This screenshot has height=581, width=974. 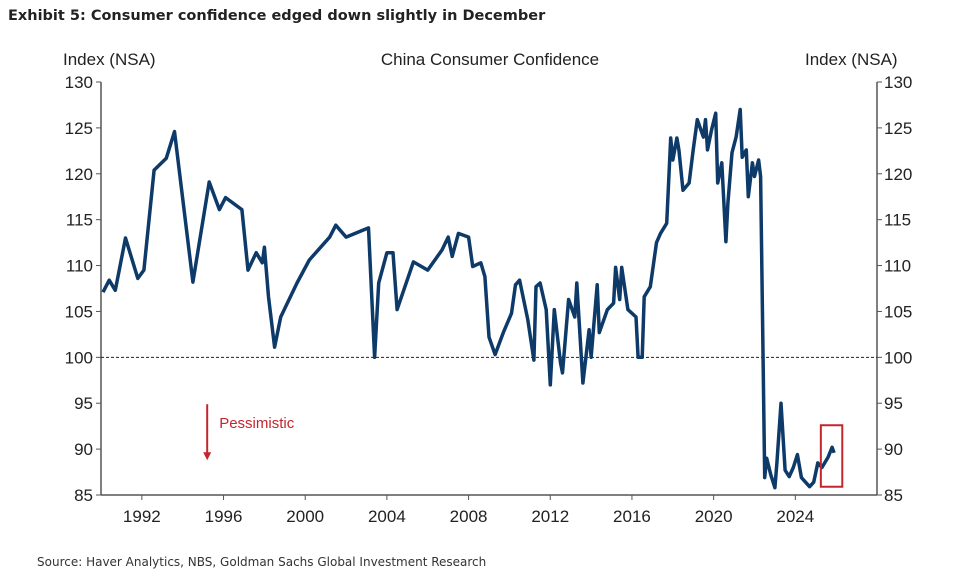 I want to click on y-tick-label-right: 90, so click(x=893, y=449).